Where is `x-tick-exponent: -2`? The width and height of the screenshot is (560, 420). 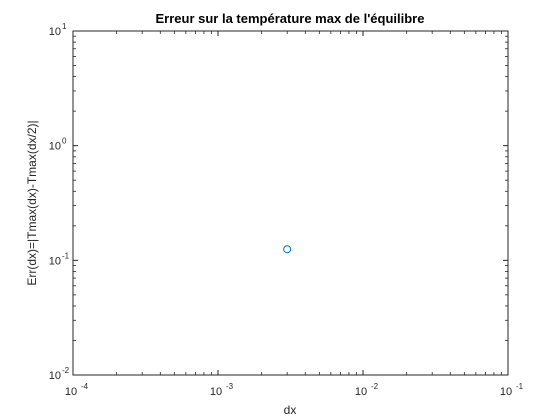
x-tick-exponent: -2 is located at coordinates (375, 386).